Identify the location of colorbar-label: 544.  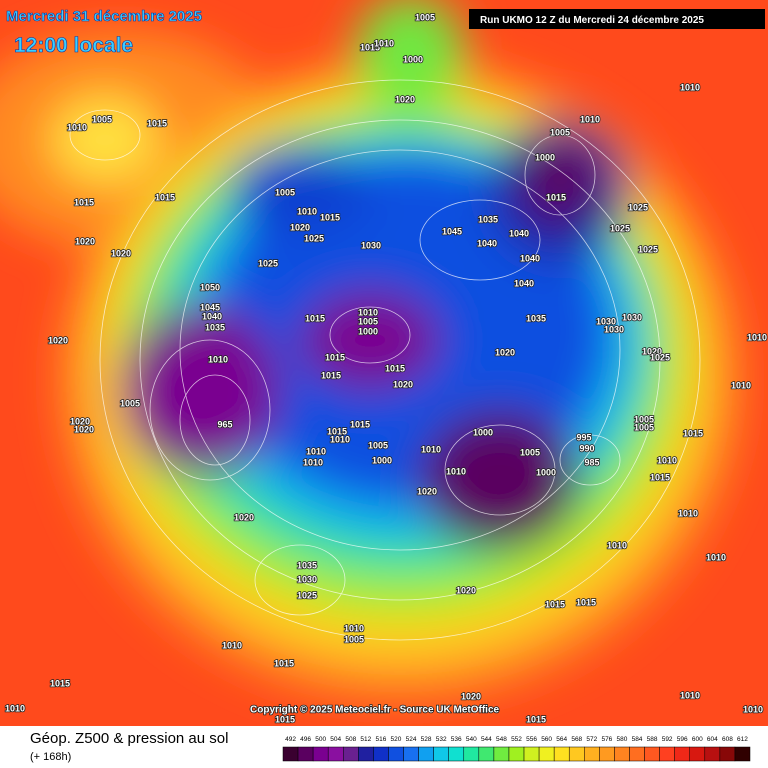
(486, 739).